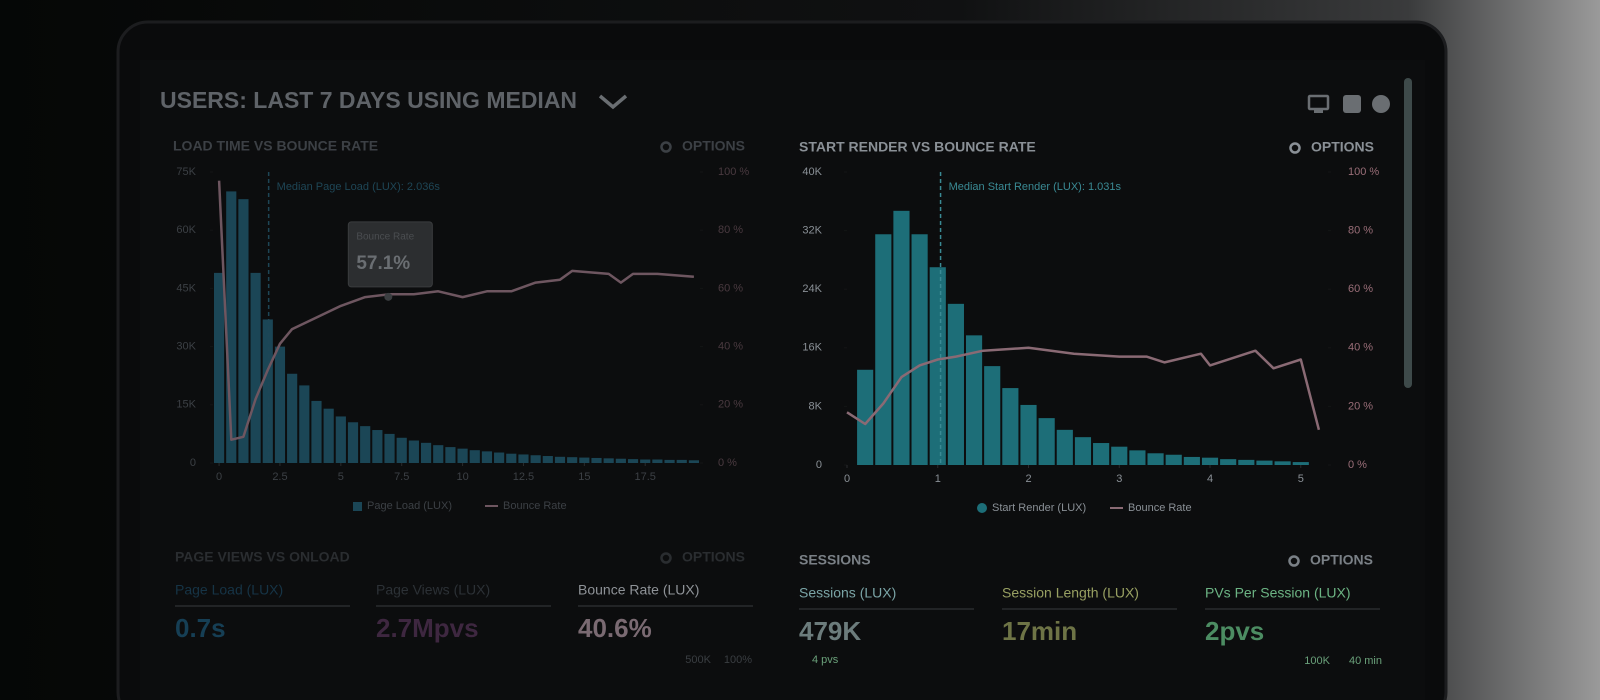  What do you see at coordinates (1318, 111) in the screenshot?
I see `monitor-stand` at bounding box center [1318, 111].